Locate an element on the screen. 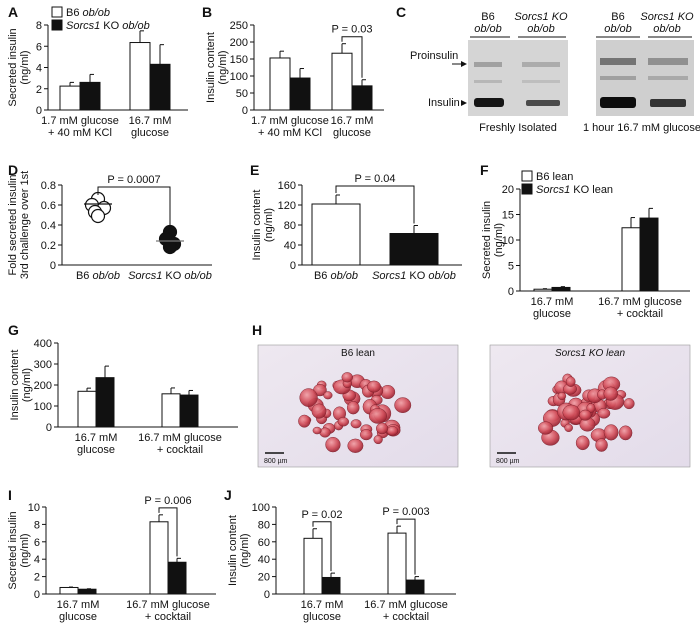 The width and height of the screenshot is (700, 640). blot-header-obob-left-2: ob/ob is located at coordinates (541, 29).